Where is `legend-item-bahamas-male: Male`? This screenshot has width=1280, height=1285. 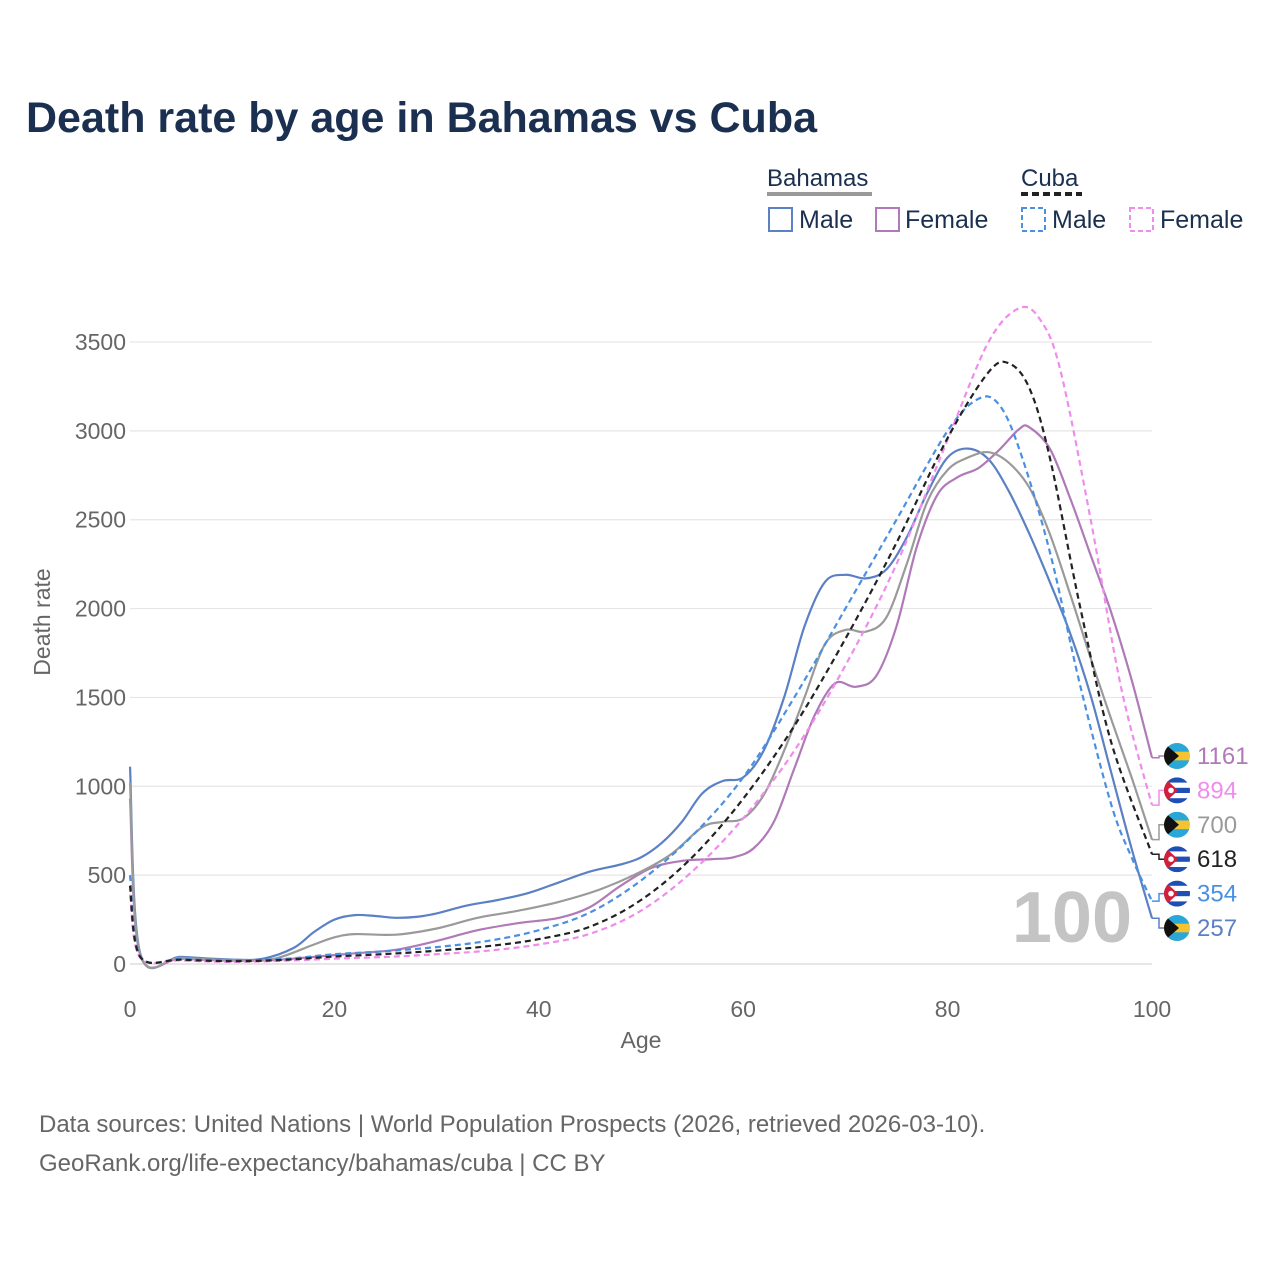
legend-item-bahamas-male: Male is located at coordinates (810, 220).